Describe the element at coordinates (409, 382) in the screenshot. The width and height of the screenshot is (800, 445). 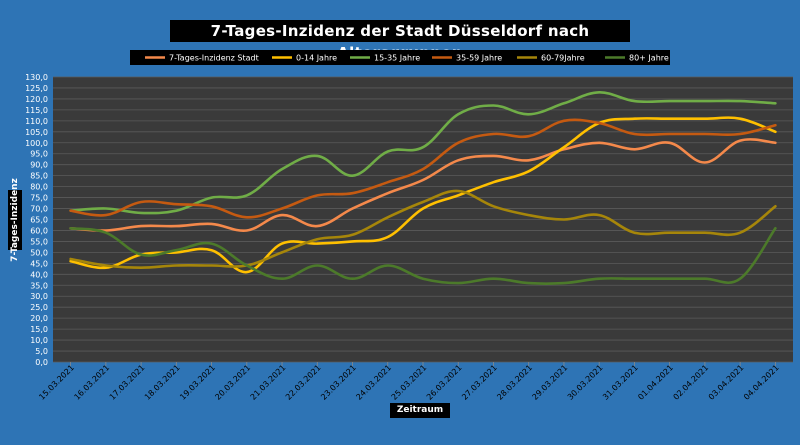
I see `x-tick-label: 25.03.2021` at that location.